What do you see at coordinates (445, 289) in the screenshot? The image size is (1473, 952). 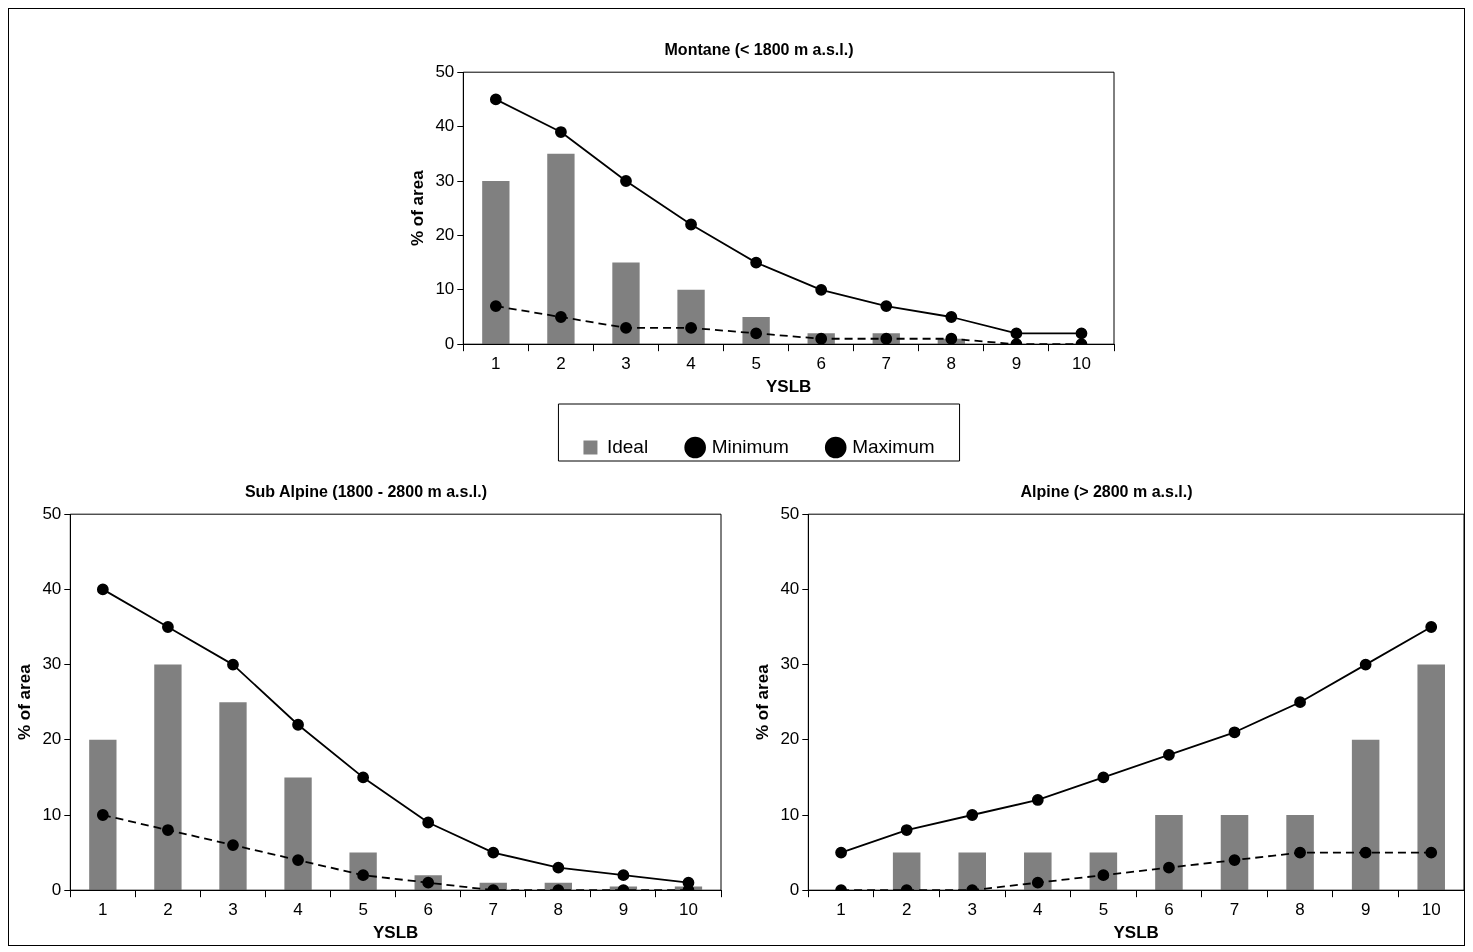 I see `y-tick-label: 10` at bounding box center [445, 289].